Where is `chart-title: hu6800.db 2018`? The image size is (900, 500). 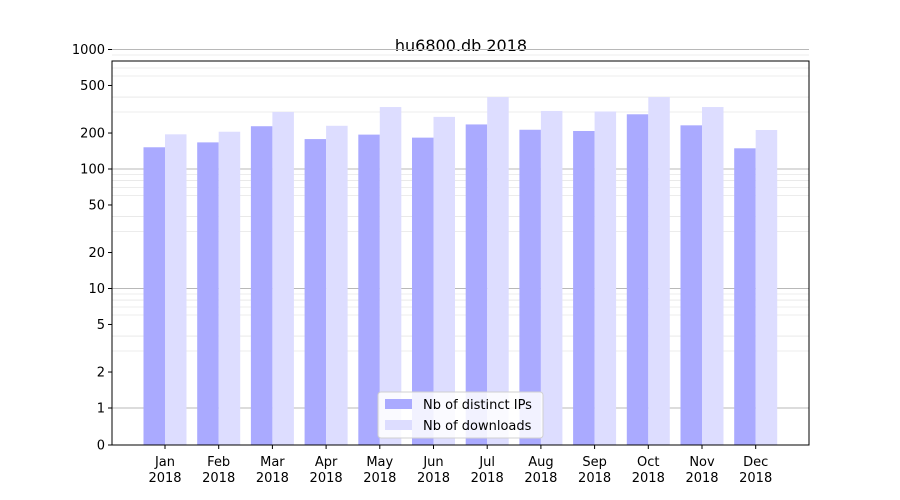
chart-title: hu6800.db 2018 is located at coordinates (461, 45).